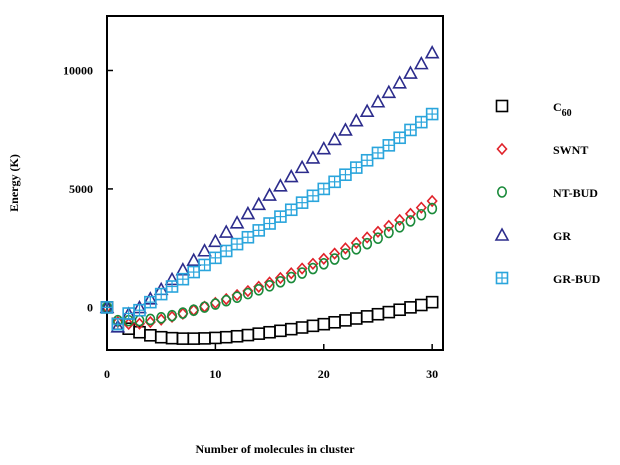  What do you see at coordinates (324, 374) in the screenshot?
I see `x-tick-label: 20` at bounding box center [324, 374].